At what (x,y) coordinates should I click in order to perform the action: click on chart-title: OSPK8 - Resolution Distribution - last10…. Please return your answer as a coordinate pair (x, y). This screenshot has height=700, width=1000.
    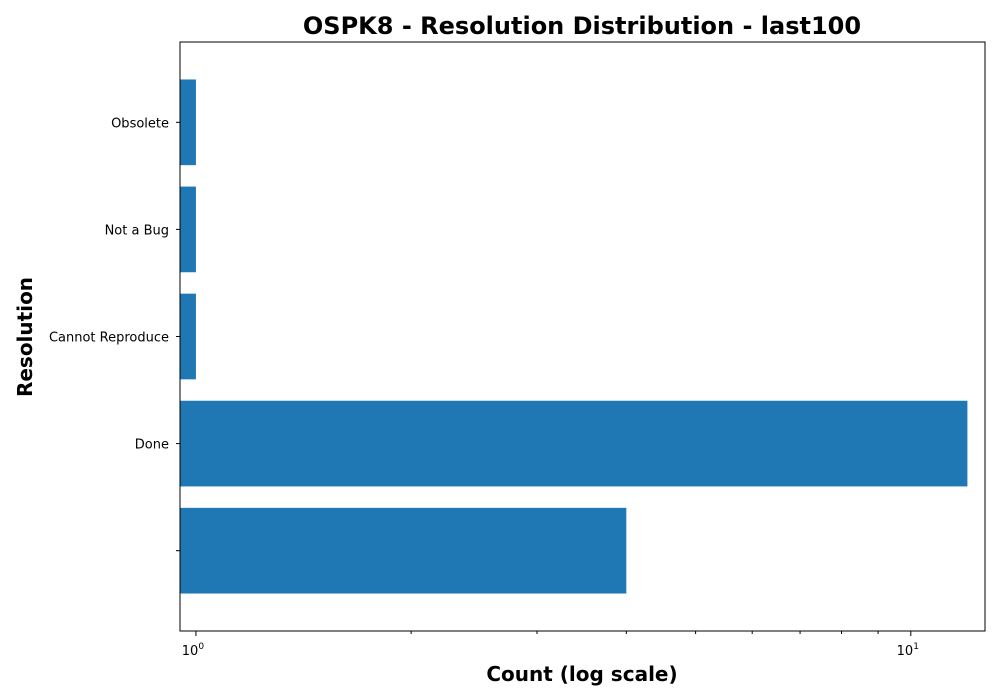
    Looking at the image, I should click on (582, 26).